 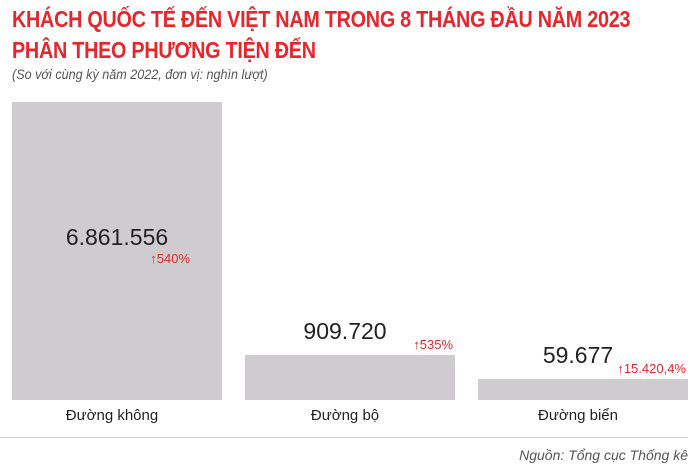 What do you see at coordinates (578, 415) in the screenshot?
I see `category-label: Đường biển` at bounding box center [578, 415].